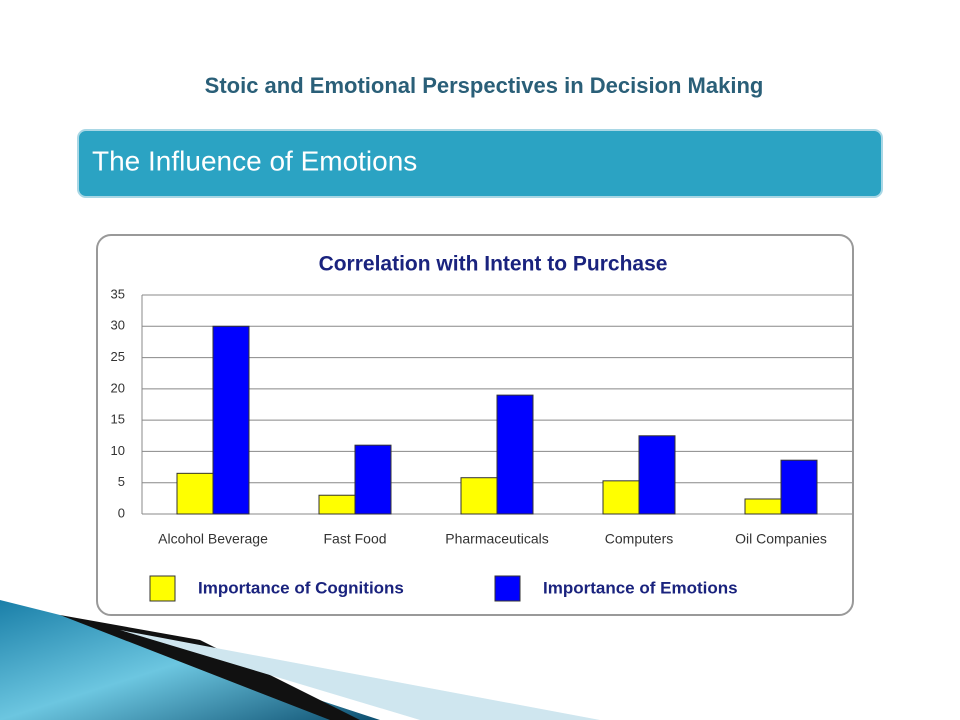 The width and height of the screenshot is (960, 720). I want to click on x-tick-label: Pharmaceuticals, so click(497, 539).